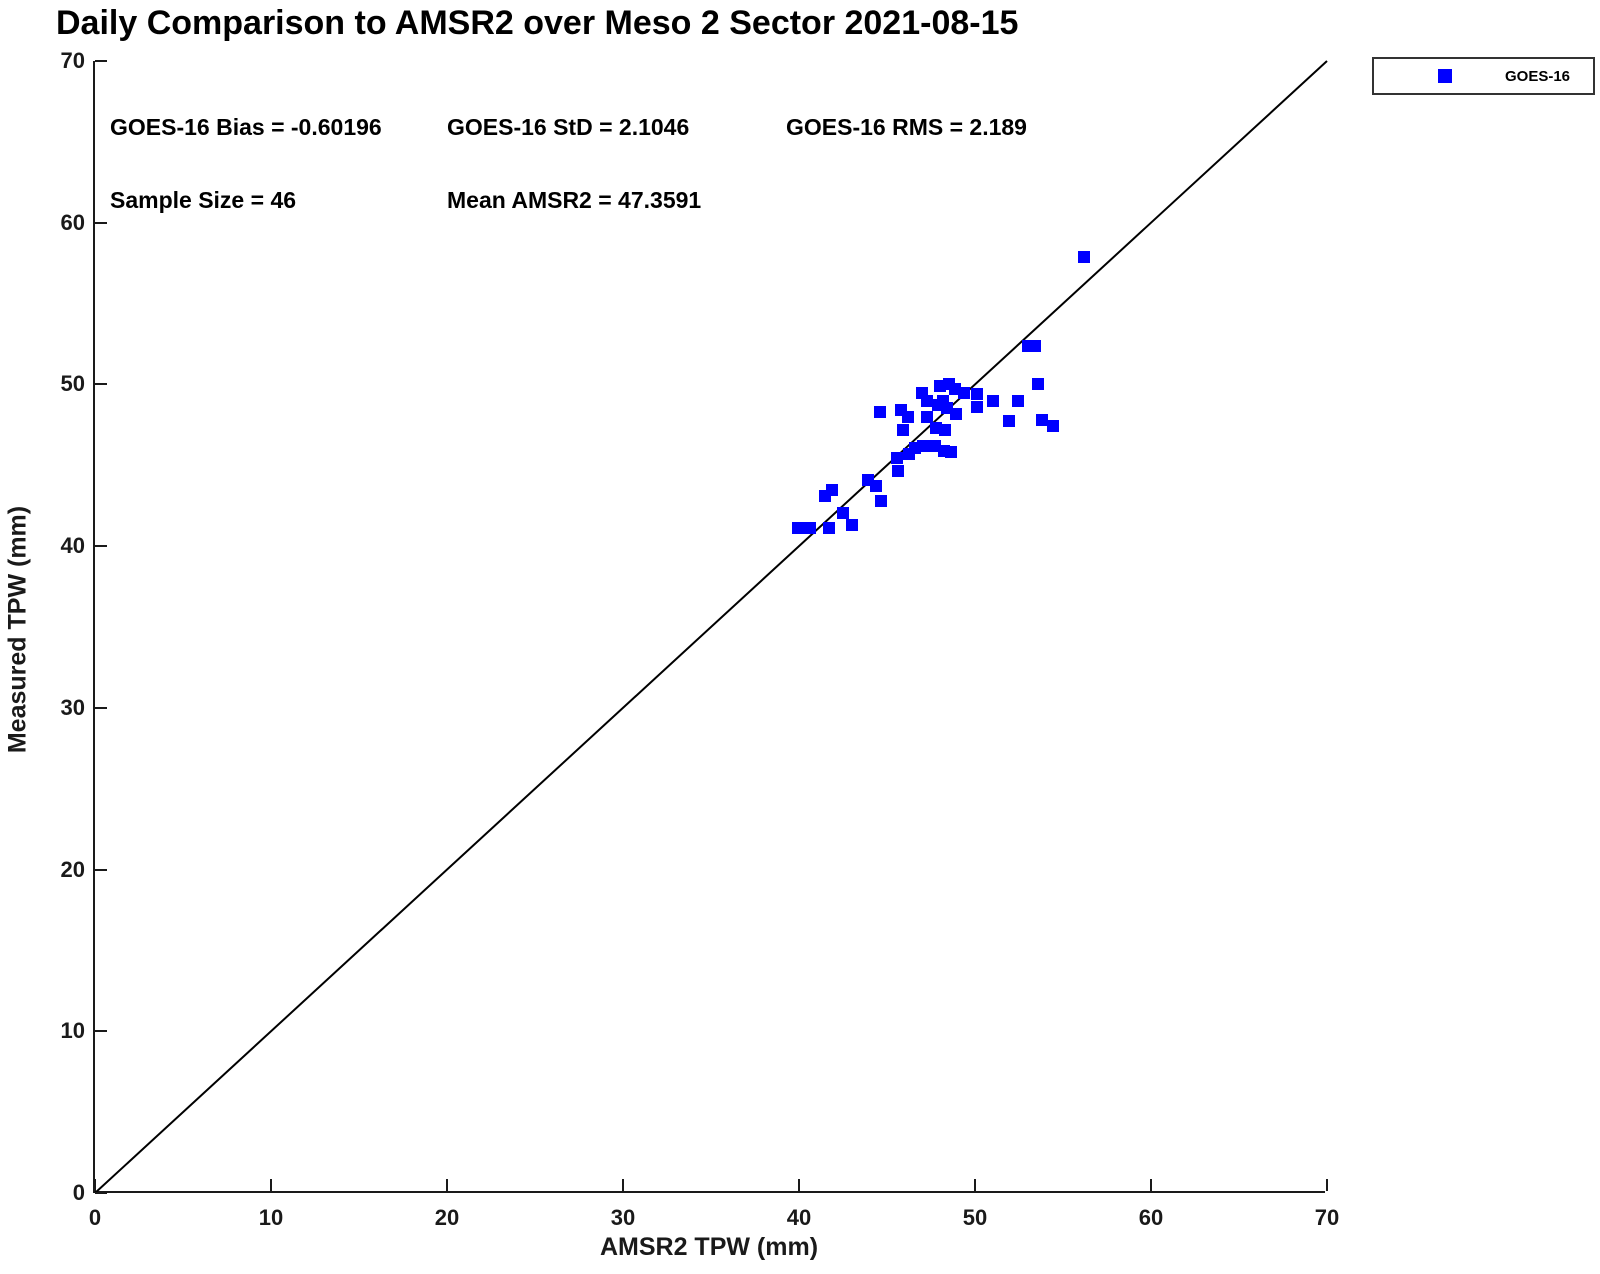 Image resolution: width=1600 pixels, height=1274 pixels. Describe the element at coordinates (623, 1217) in the screenshot. I see `x-tick-label: 30` at that location.